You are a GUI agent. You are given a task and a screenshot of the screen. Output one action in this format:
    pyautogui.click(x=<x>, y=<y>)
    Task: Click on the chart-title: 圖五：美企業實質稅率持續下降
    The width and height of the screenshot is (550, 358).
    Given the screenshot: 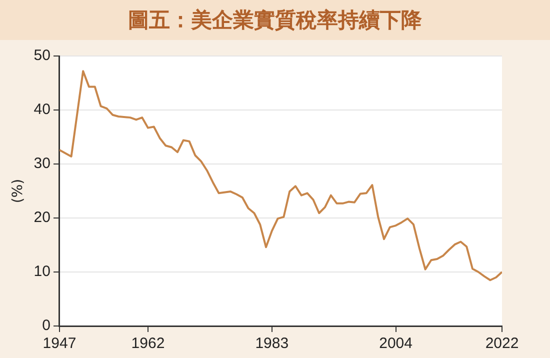 What is the action you would take?
    pyautogui.click(x=275, y=20)
    